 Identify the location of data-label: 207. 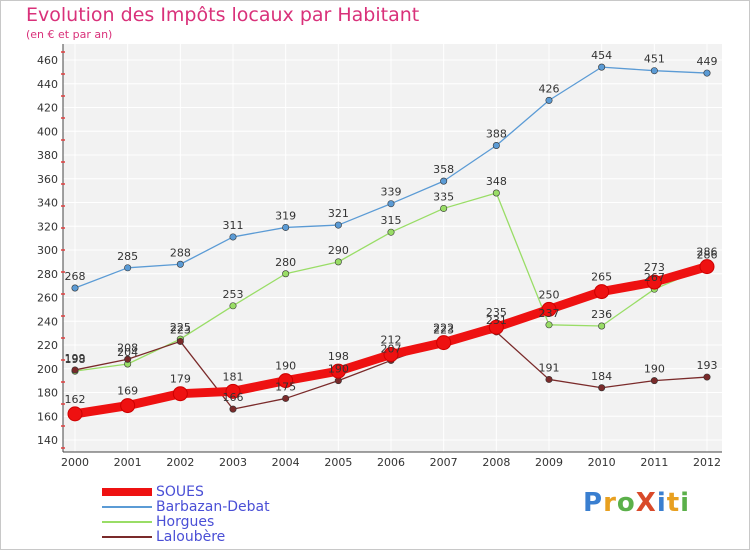
(391, 348).